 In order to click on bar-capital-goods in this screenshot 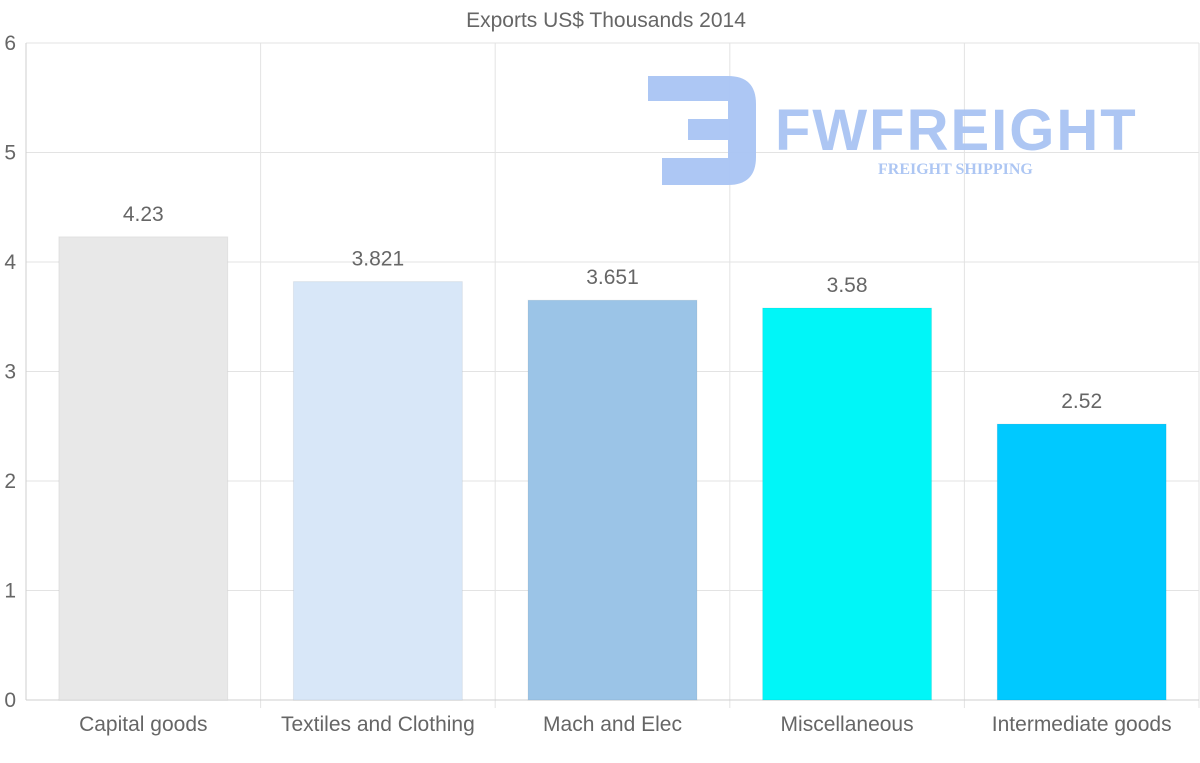, I will do `click(143, 468)`.